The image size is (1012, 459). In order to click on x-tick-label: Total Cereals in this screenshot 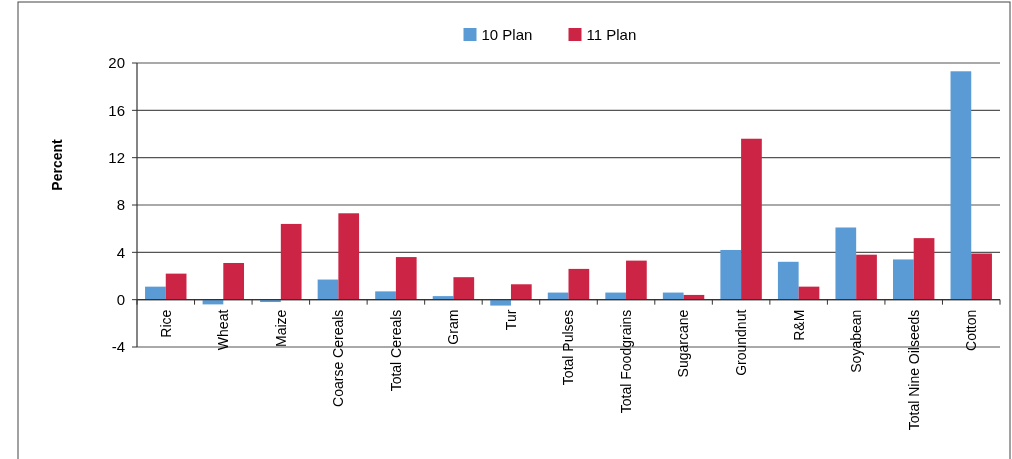, I will do `click(395, 350)`.